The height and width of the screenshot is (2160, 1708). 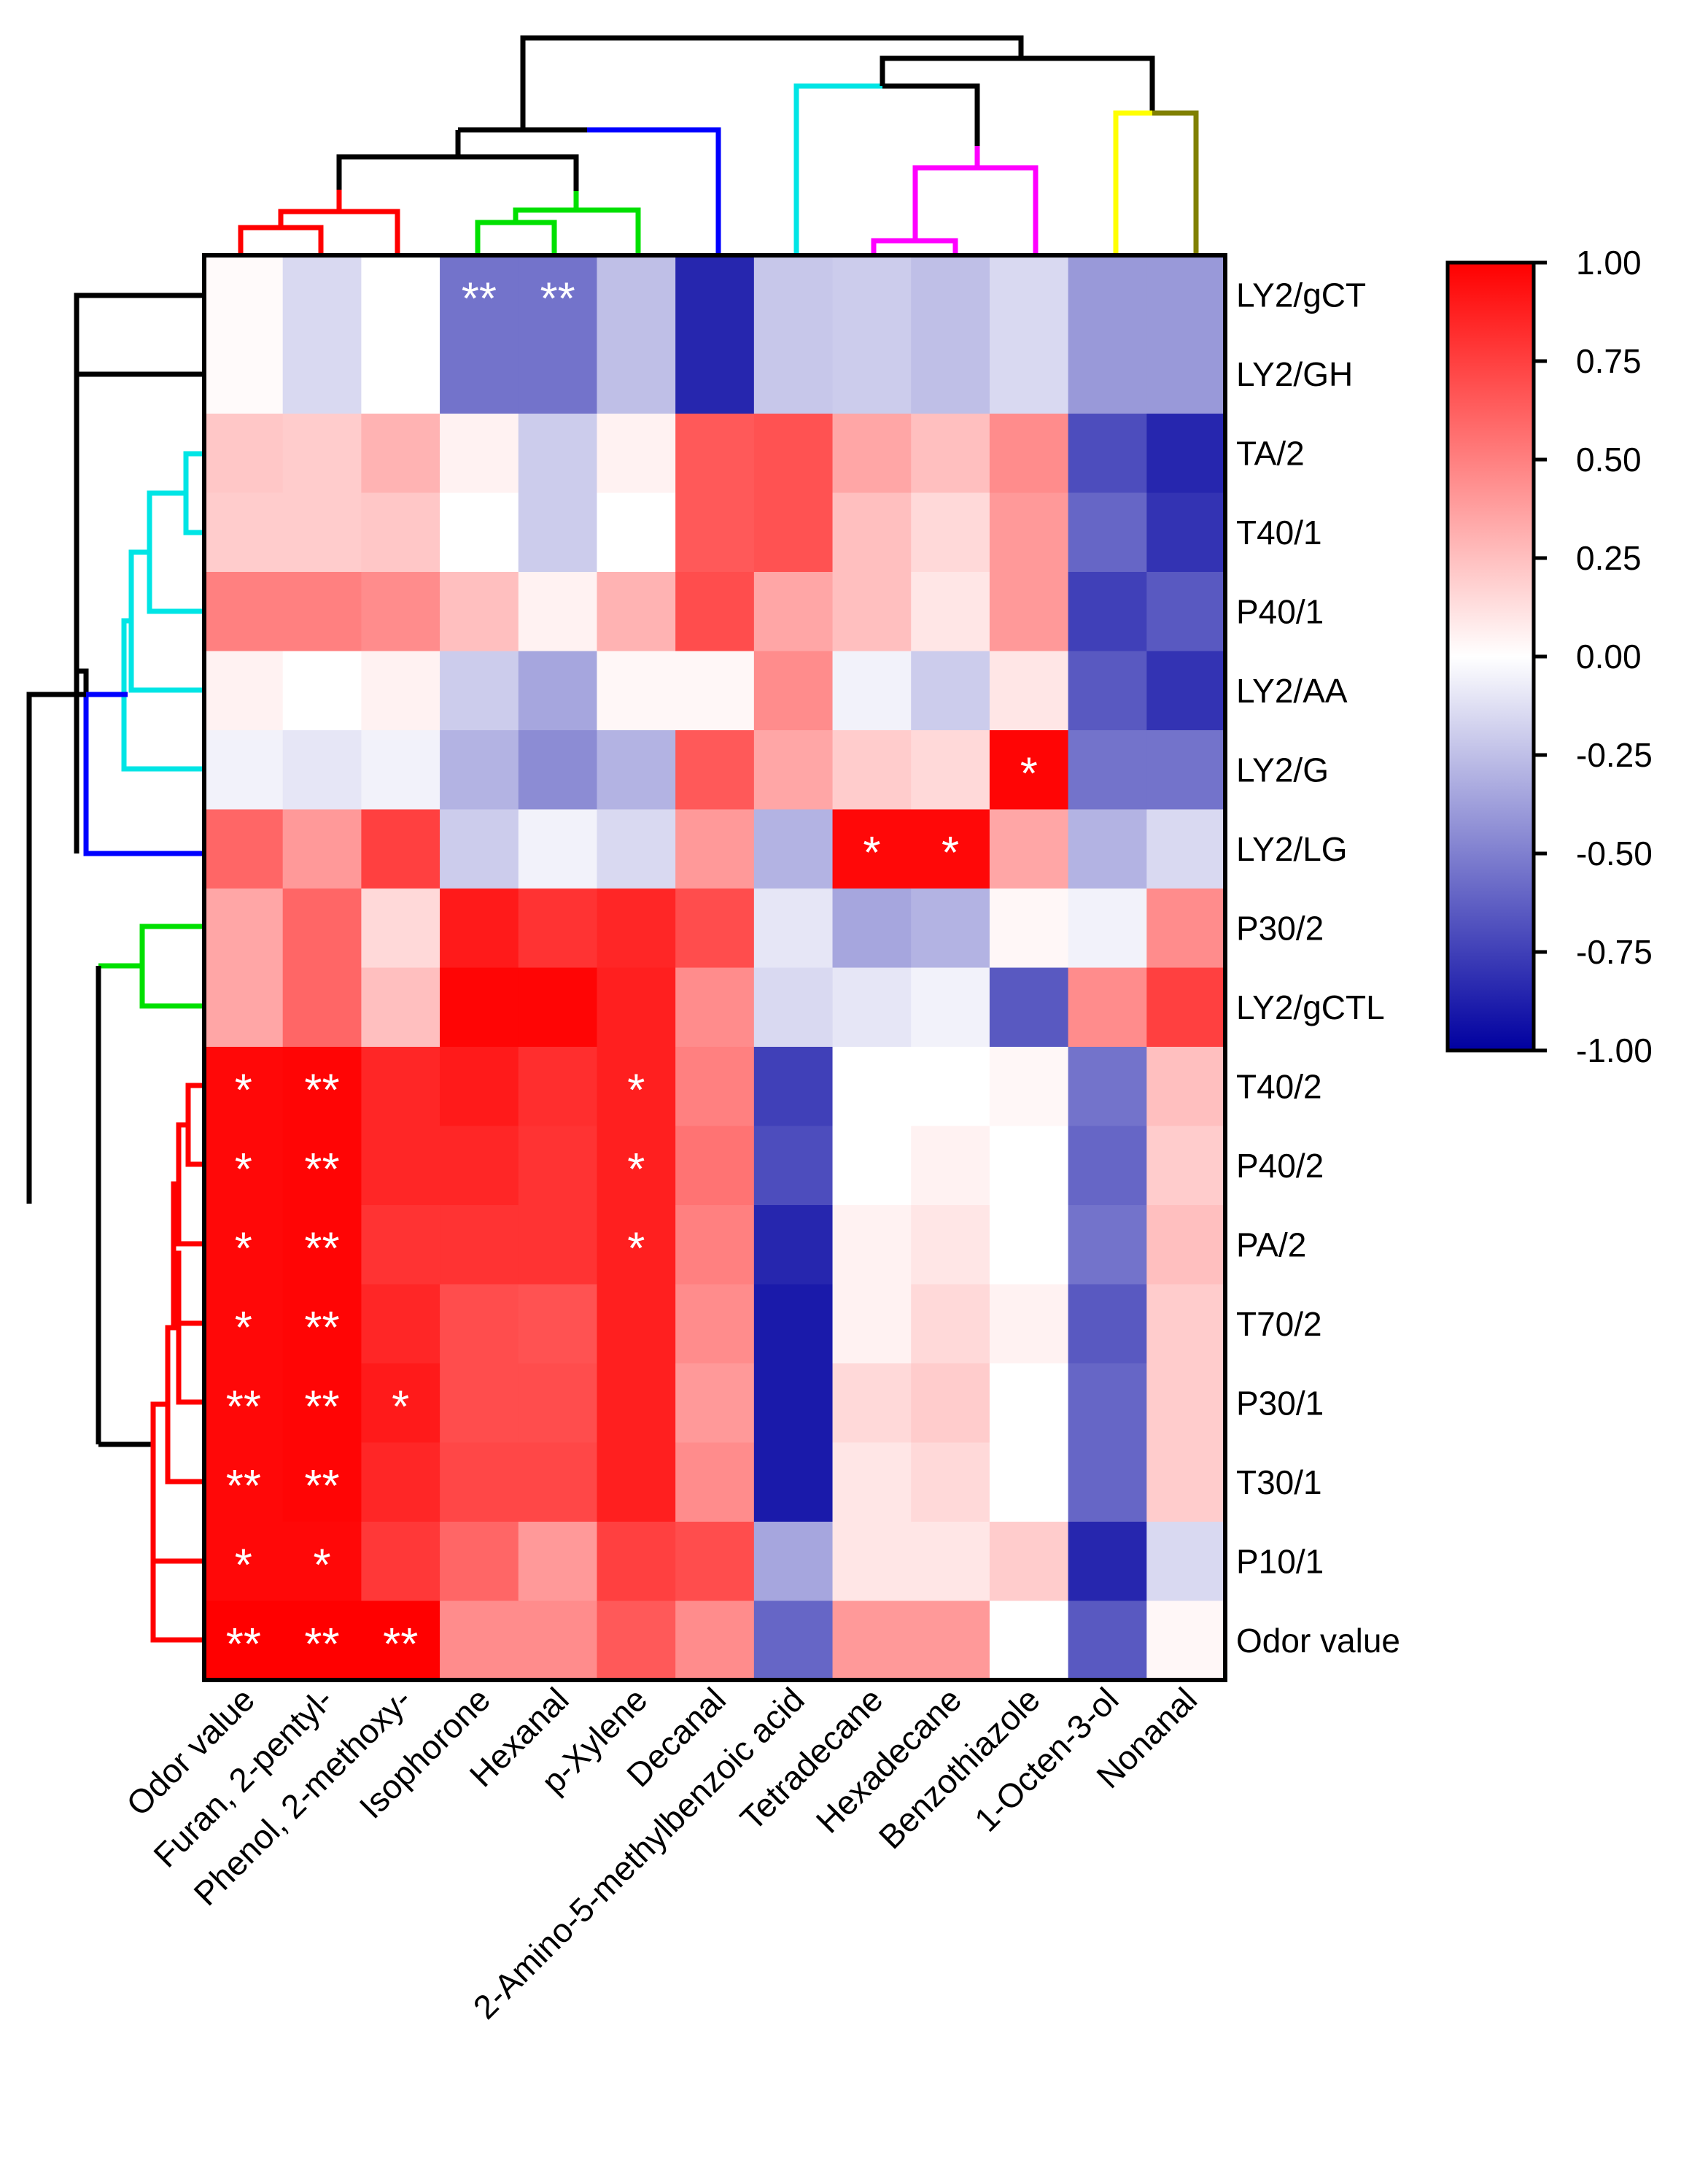 I want to click on col-dendro-red-branch, so click(x=319, y=222).